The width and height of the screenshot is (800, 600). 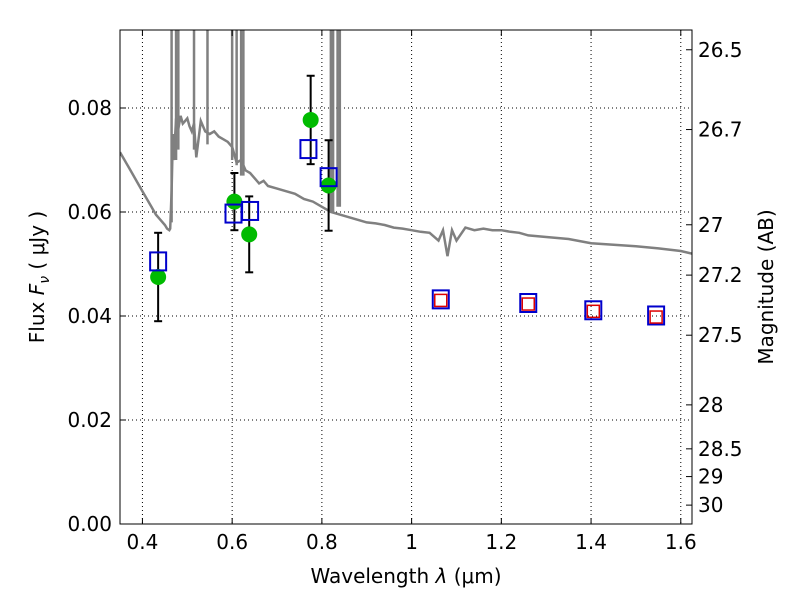 What do you see at coordinates (39, 277) in the screenshot?
I see `y-axis-title: Flux Fν ( μJy )` at bounding box center [39, 277].